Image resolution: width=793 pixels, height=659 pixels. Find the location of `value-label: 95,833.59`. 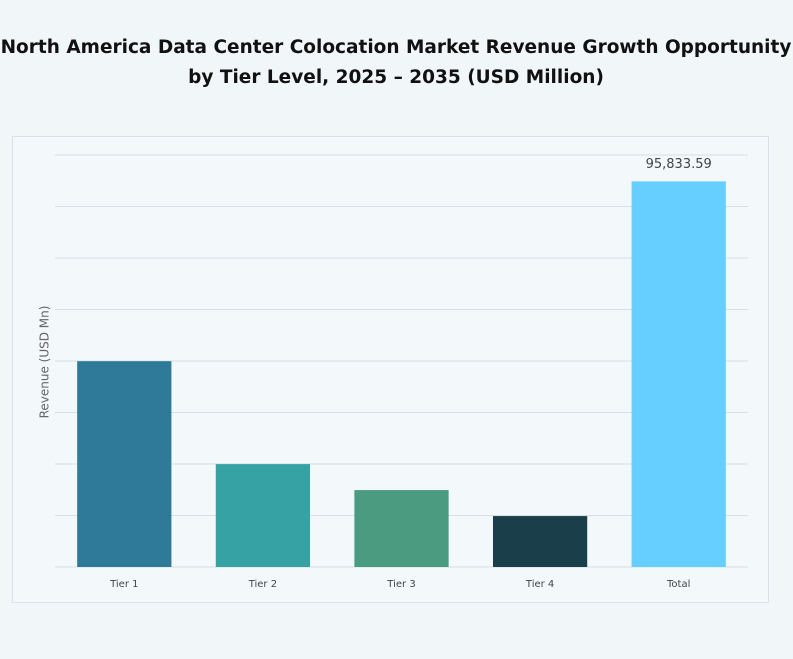

value-label: 95,833.59 is located at coordinates (679, 164).